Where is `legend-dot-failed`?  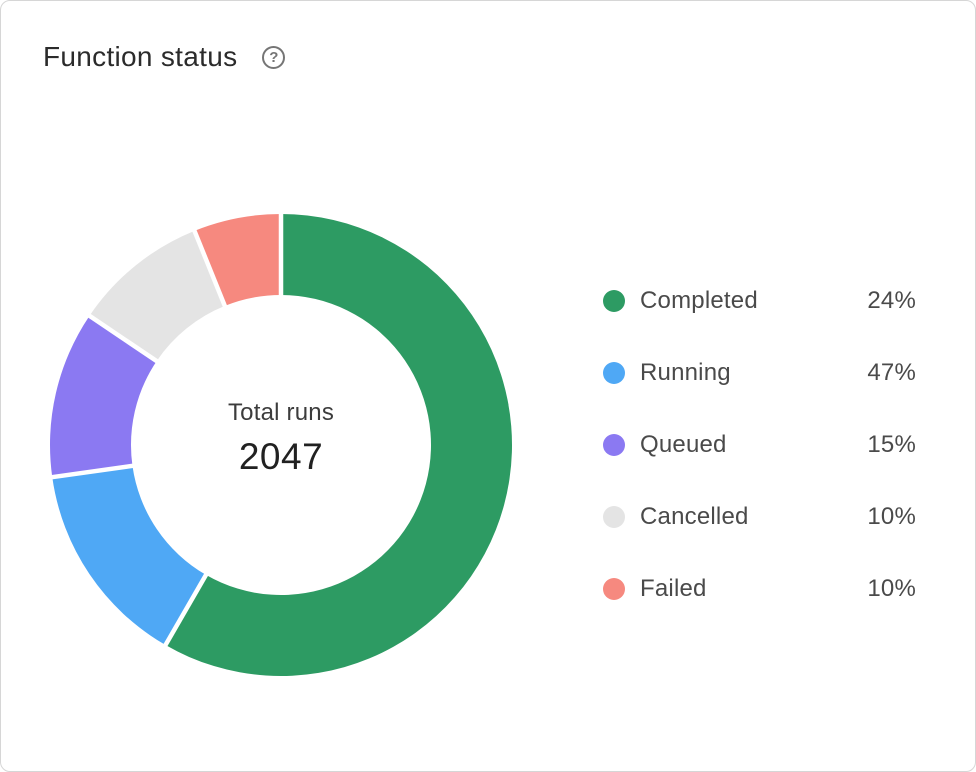
legend-dot-failed is located at coordinates (614, 589).